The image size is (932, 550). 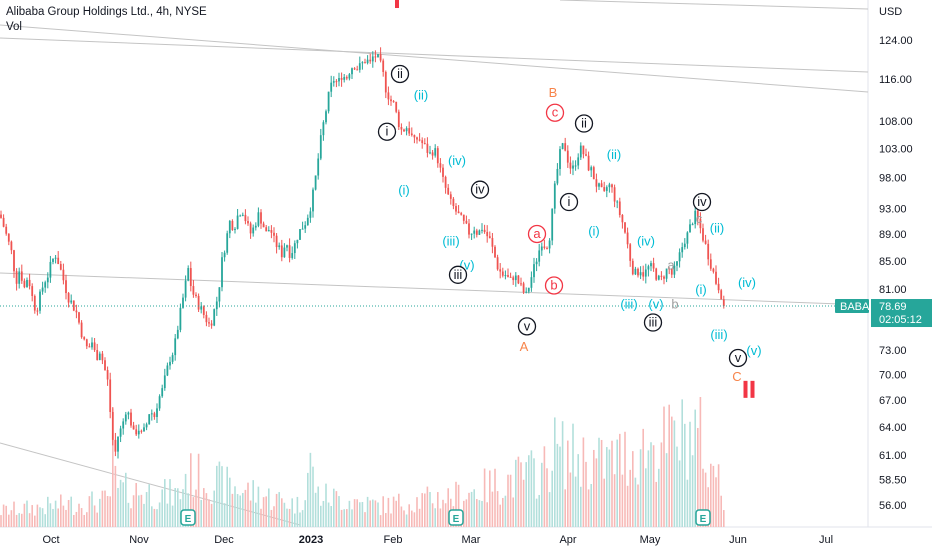 What do you see at coordinates (527, 326) in the screenshot?
I see `wave-label-10: v` at bounding box center [527, 326].